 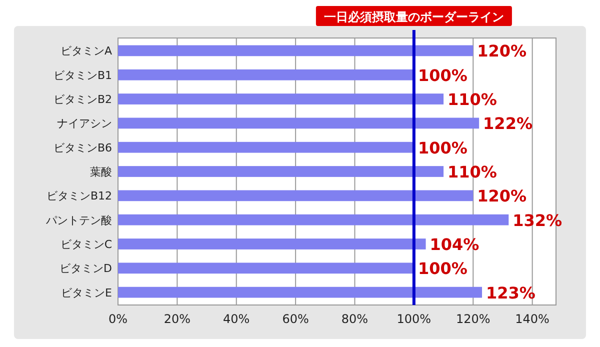 I want to click on y-tick-label: ビタミンE, so click(x=86, y=293).